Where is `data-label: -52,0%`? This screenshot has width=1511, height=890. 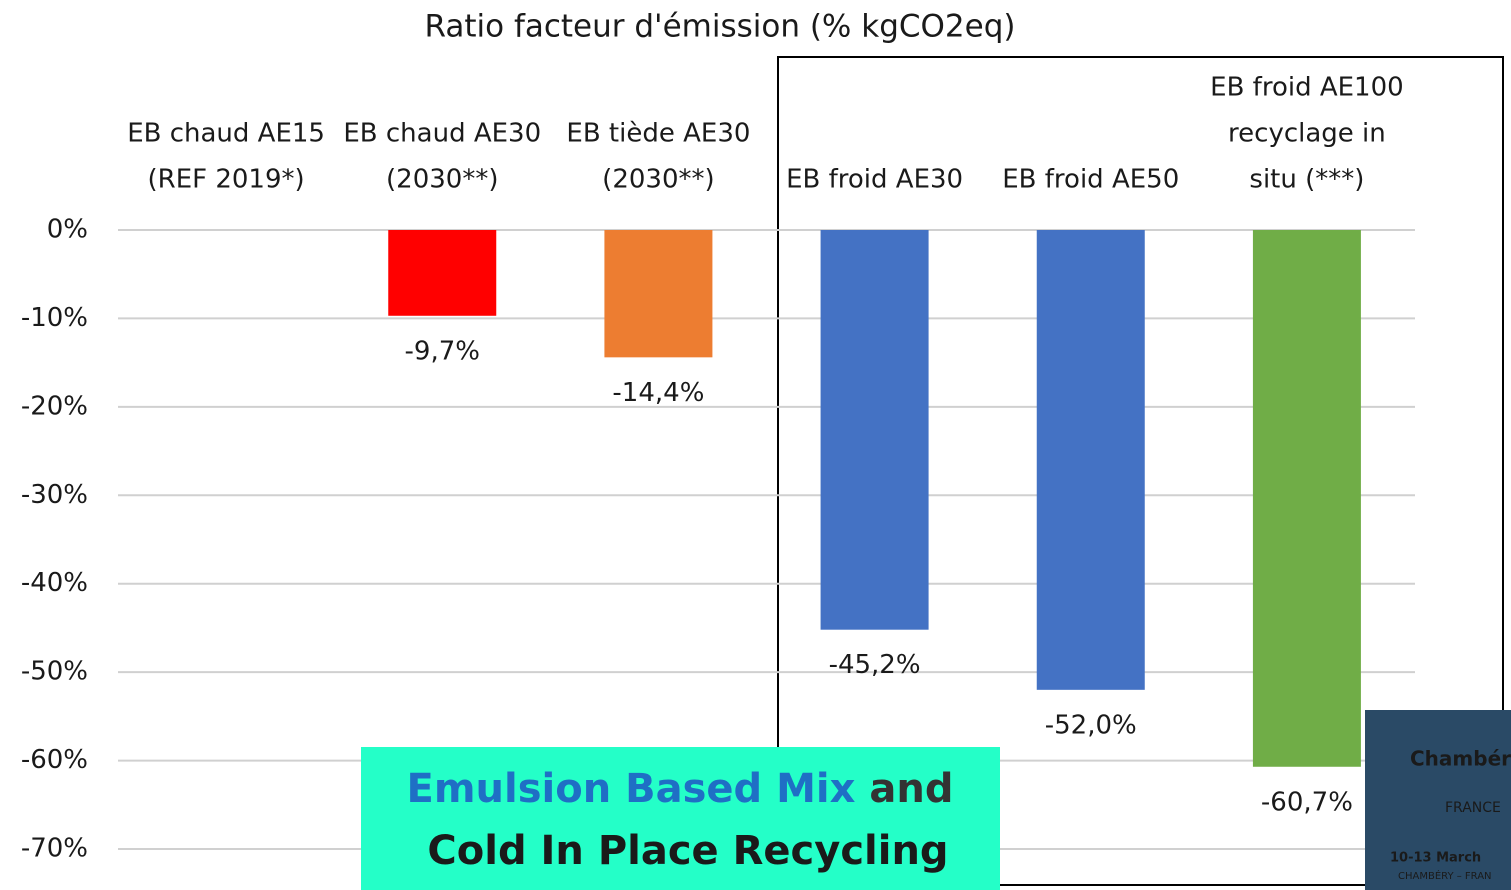
data-label: -52,0% is located at coordinates (1091, 725).